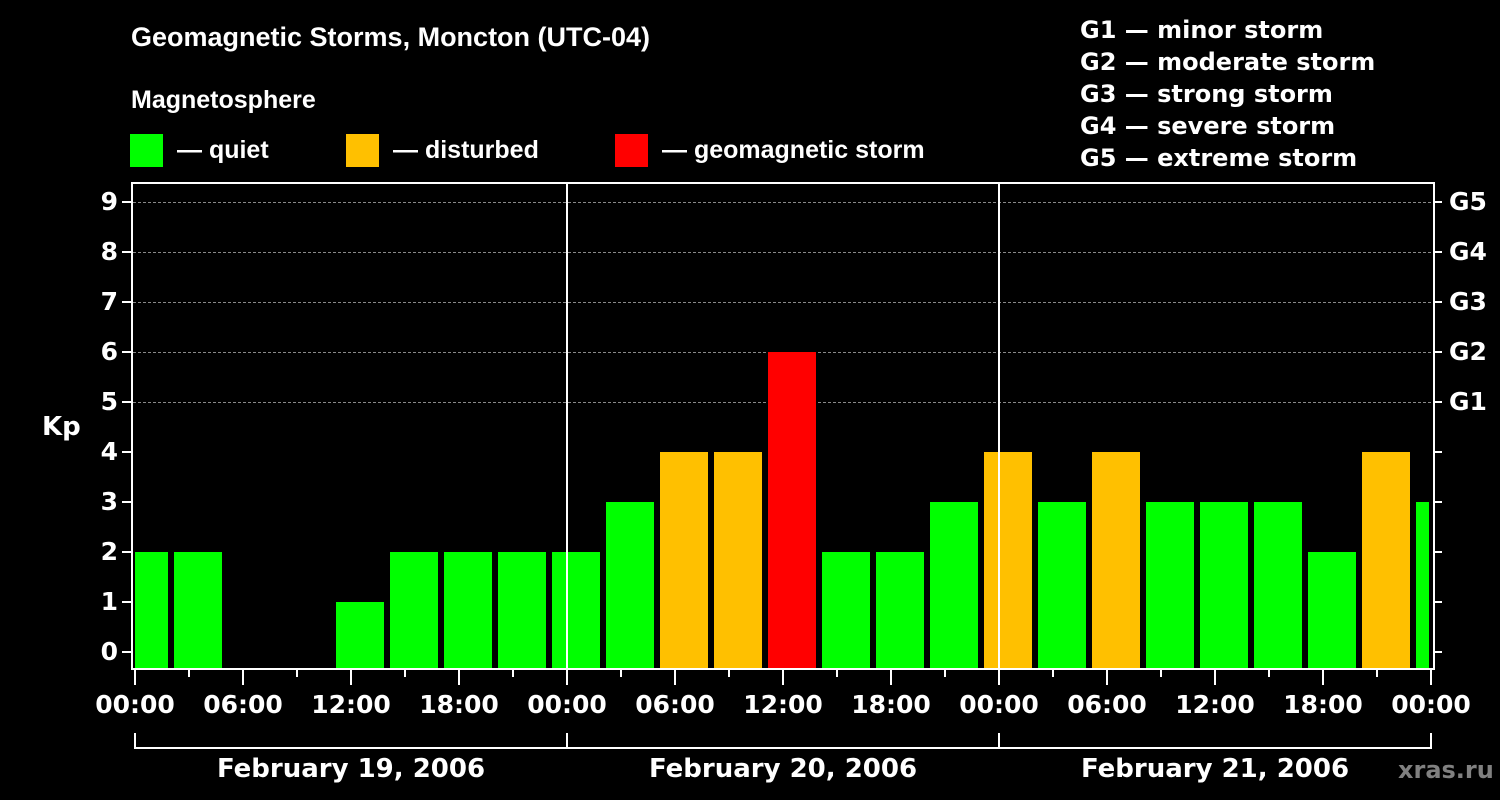 This screenshot has height=800, width=1500. What do you see at coordinates (1215, 769) in the screenshot?
I see `date-label: February 21, 2006` at bounding box center [1215, 769].